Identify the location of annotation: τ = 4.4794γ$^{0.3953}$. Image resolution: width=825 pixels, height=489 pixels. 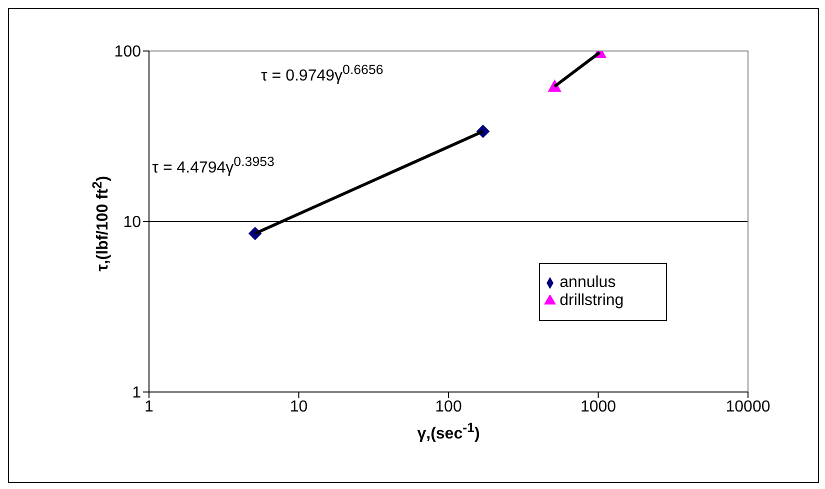
(213, 166).